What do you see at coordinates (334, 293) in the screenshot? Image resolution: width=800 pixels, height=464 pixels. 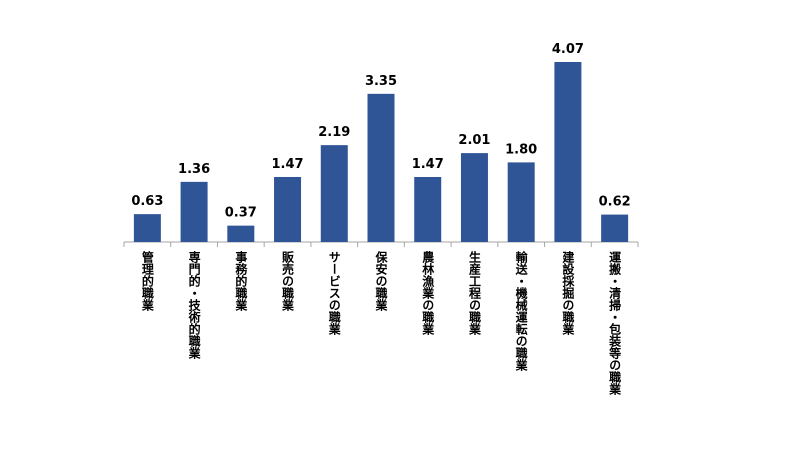 I see `x-tick-label: サービスの職業` at bounding box center [334, 293].